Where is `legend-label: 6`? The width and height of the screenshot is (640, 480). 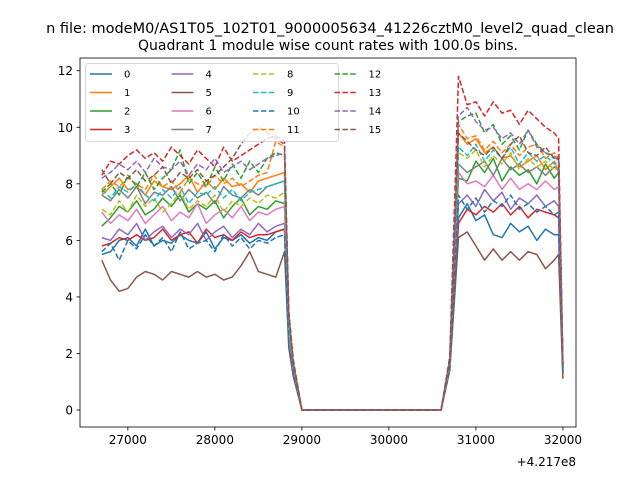
legend-label: 6 is located at coordinates (209, 112).